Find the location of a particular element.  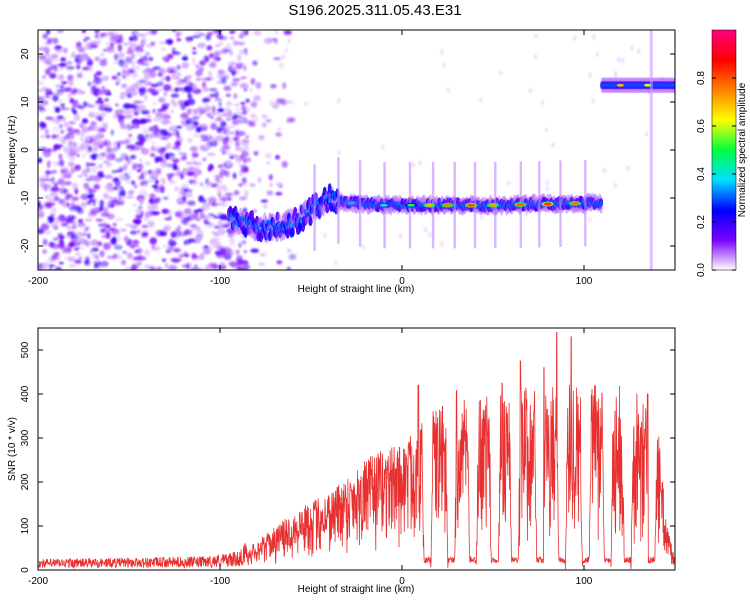

y-tick-label: 20 is located at coordinates (25, 54).